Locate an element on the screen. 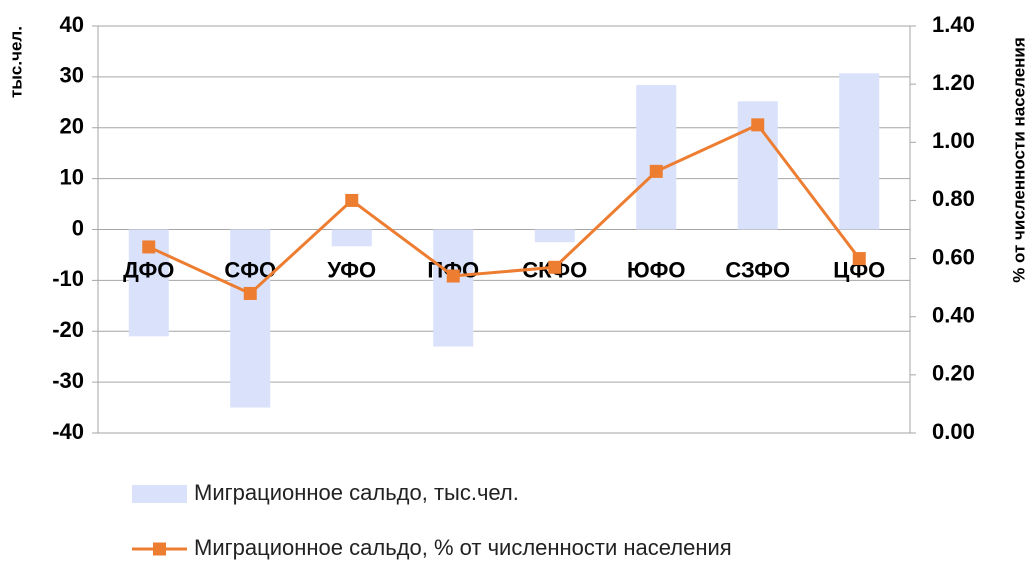 Image resolution: width=1032 pixels, height=563 pixels. y-tick-label: 30 is located at coordinates (72, 75).